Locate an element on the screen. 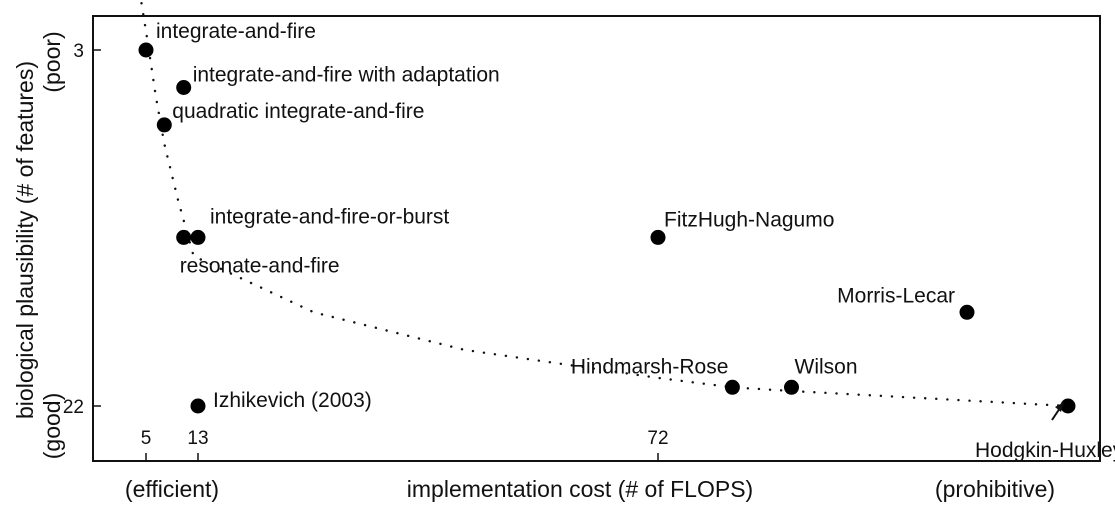 This screenshot has height=516, width=1115. point-label-resonate-and-fire: resonate-and-fire is located at coordinates (260, 265).